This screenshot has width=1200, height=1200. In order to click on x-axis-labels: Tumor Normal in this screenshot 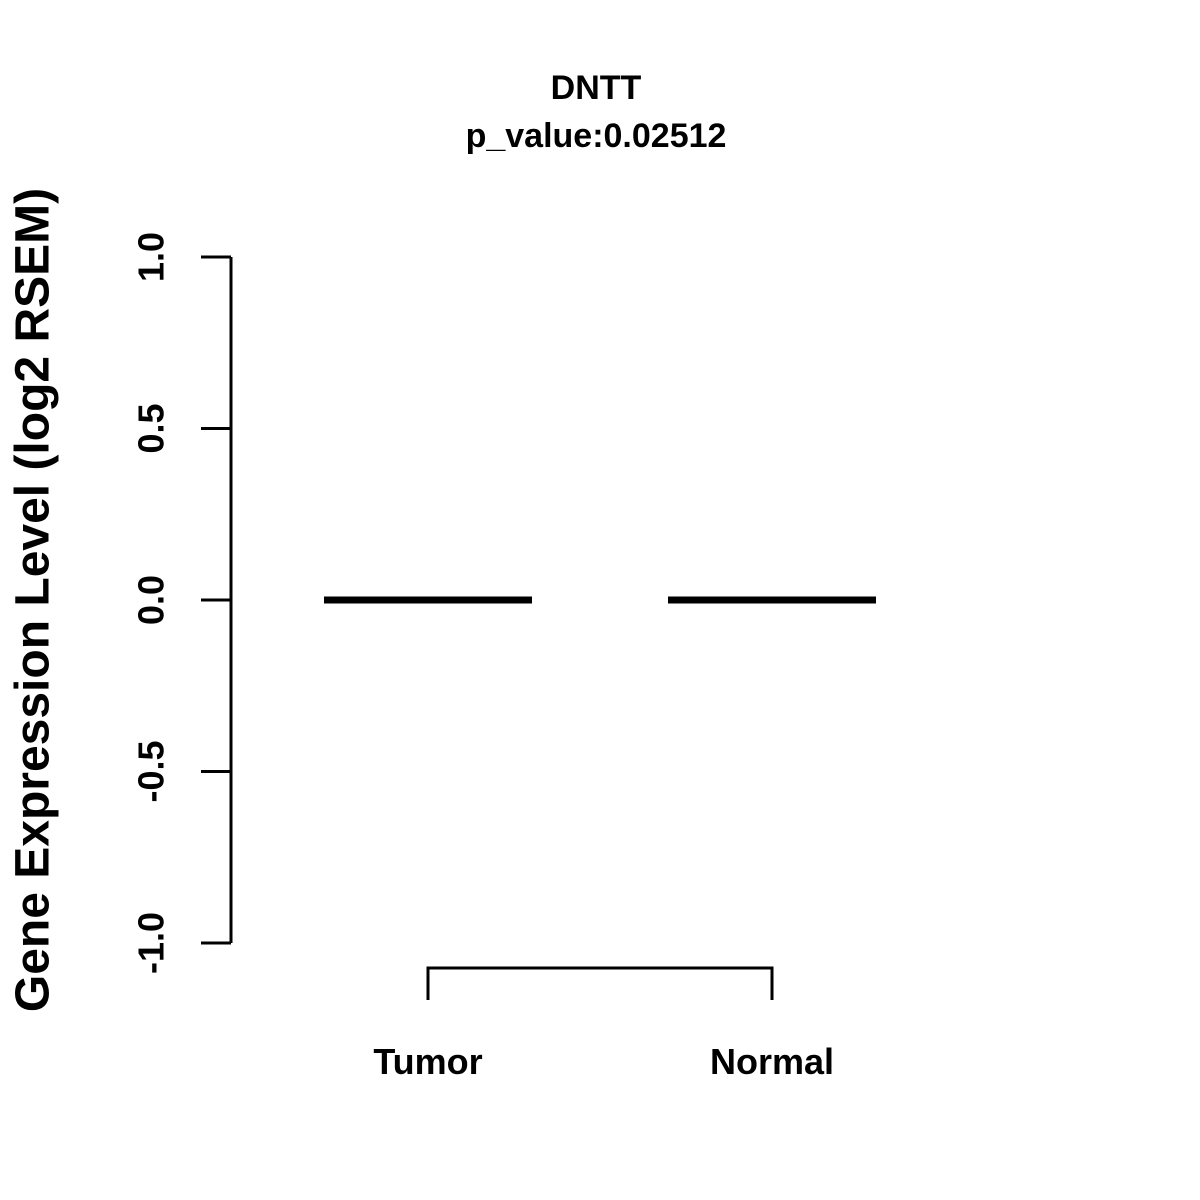, I will do `click(603, 1061)`.